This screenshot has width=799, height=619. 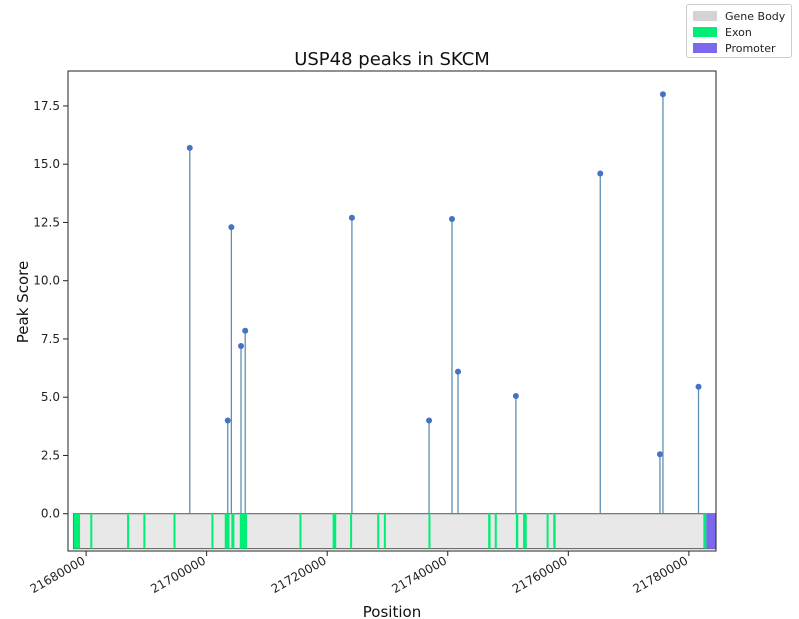 What do you see at coordinates (394, 531) in the screenshot?
I see `gene-body-bar` at bounding box center [394, 531].